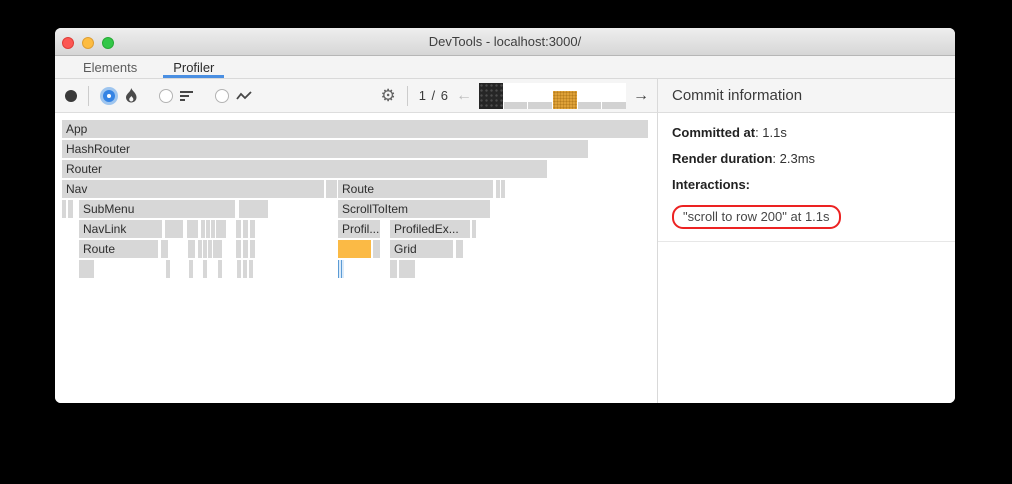 Image resolution: width=1012 pixels, height=484 pixels. Describe the element at coordinates (68, 43) in the screenshot. I see `close-button` at that location.